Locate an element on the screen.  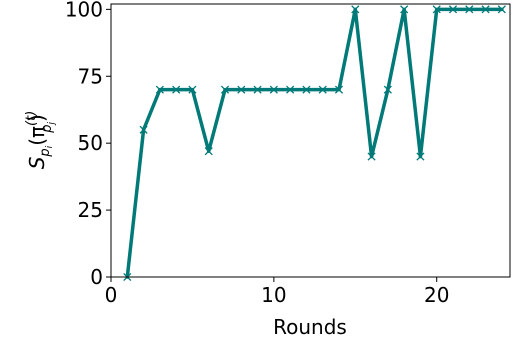
y-tick-label: 0 is located at coordinates (96, 277).